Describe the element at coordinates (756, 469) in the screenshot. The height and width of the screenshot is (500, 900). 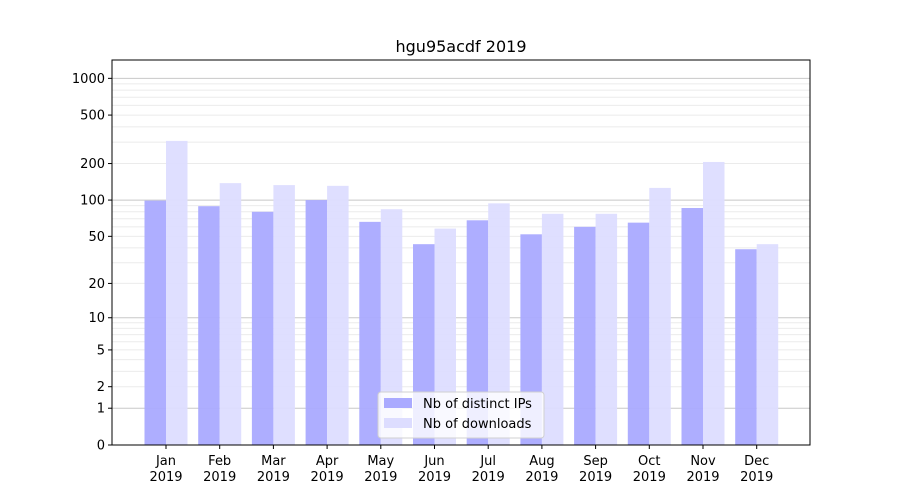
I see `x-tick-label: Dec 2019` at that location.